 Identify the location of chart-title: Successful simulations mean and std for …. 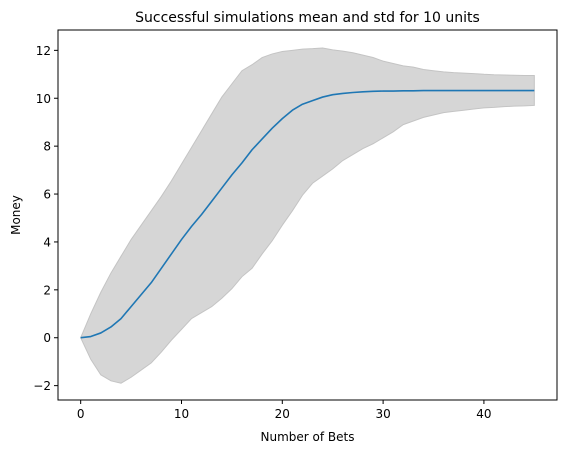
(307, 18).